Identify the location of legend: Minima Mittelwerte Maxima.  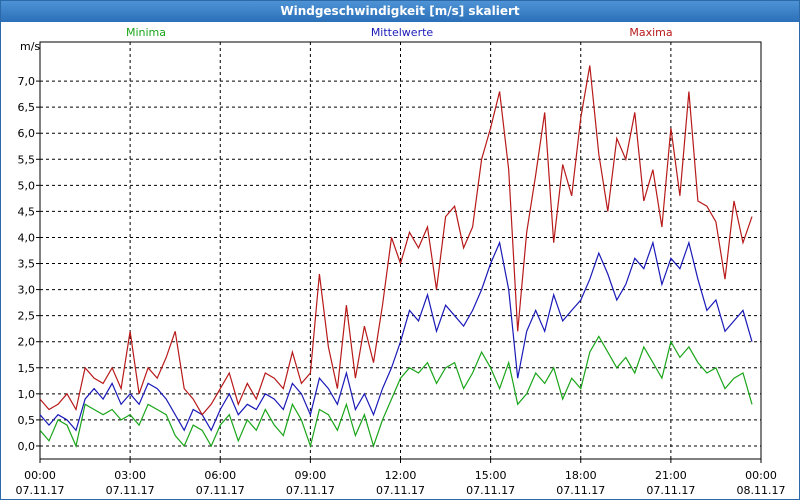
(399, 32).